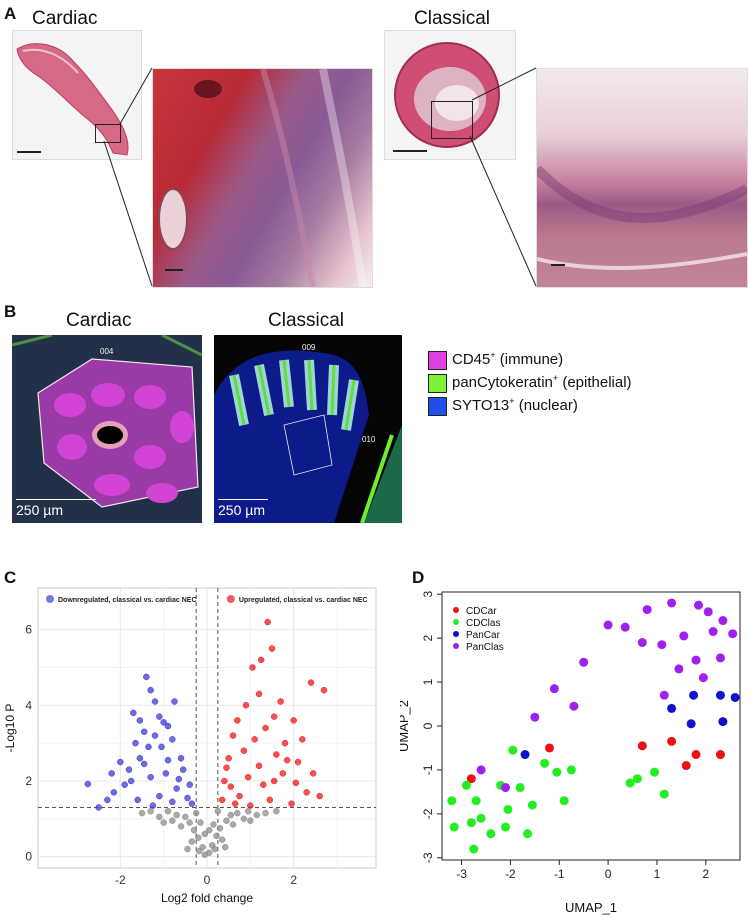 The image size is (748, 918). What do you see at coordinates (657, 874) in the screenshot?
I see `x-tick-label: 1` at bounding box center [657, 874].